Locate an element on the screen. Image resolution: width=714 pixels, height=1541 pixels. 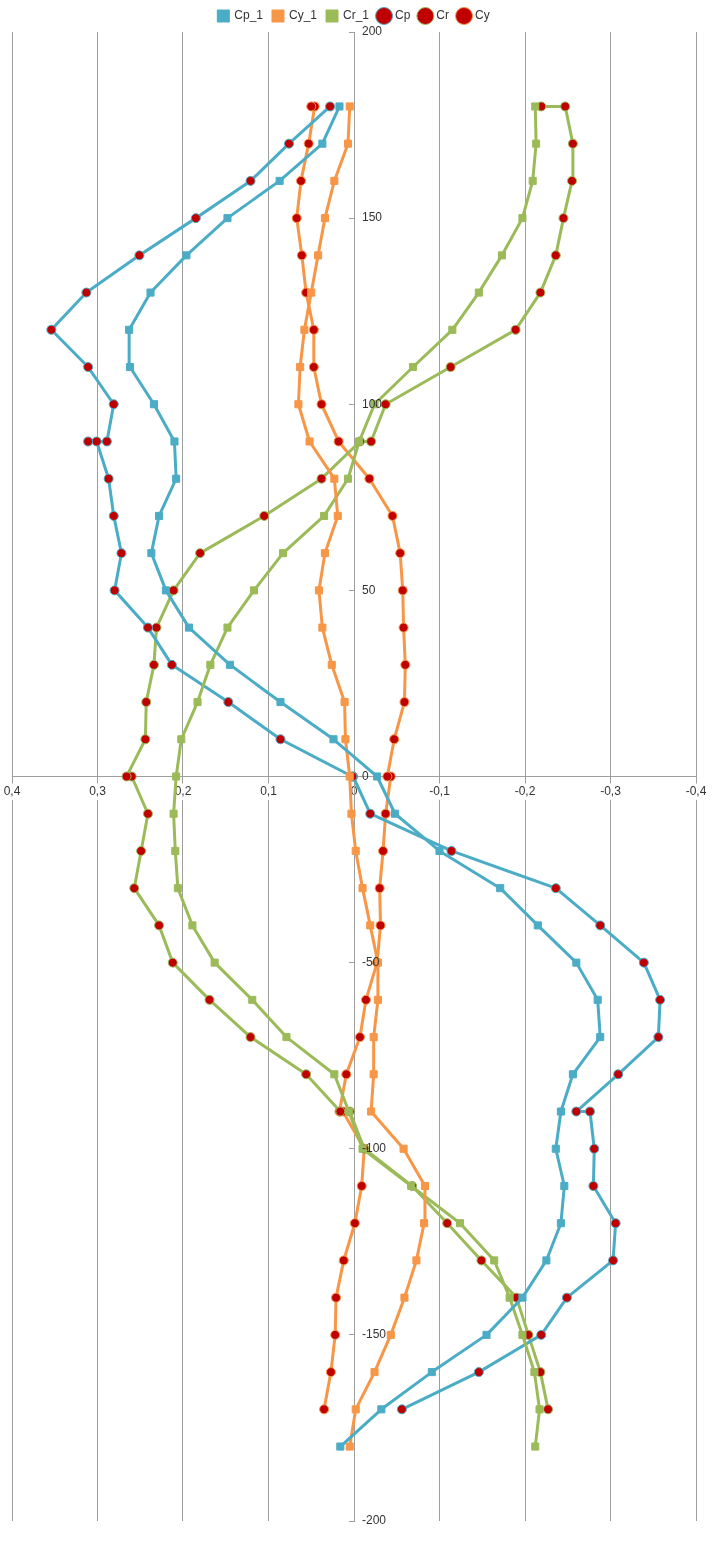
y-tick-label: 50 is located at coordinates (369, 589).